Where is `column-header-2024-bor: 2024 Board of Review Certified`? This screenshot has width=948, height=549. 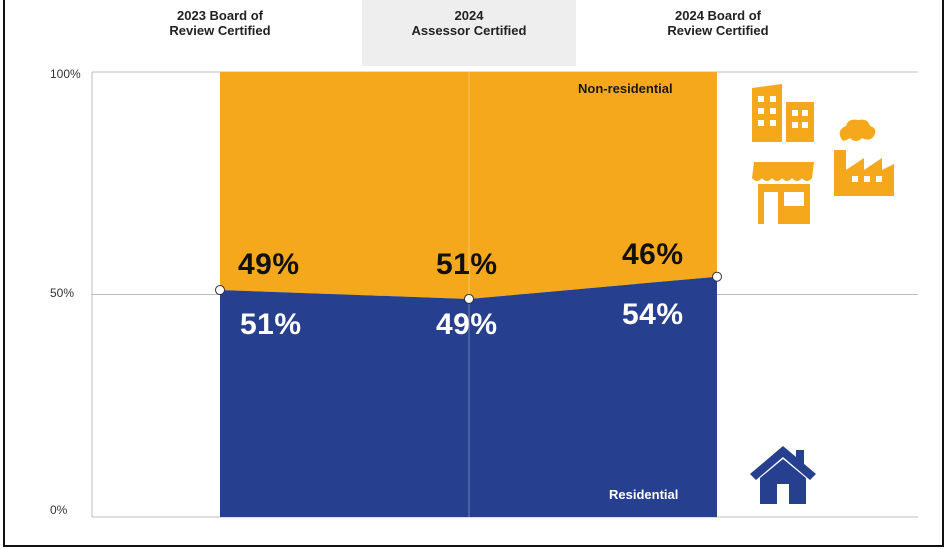 column-header-2024-bor: 2024 Board of Review Certified is located at coordinates (718, 23).